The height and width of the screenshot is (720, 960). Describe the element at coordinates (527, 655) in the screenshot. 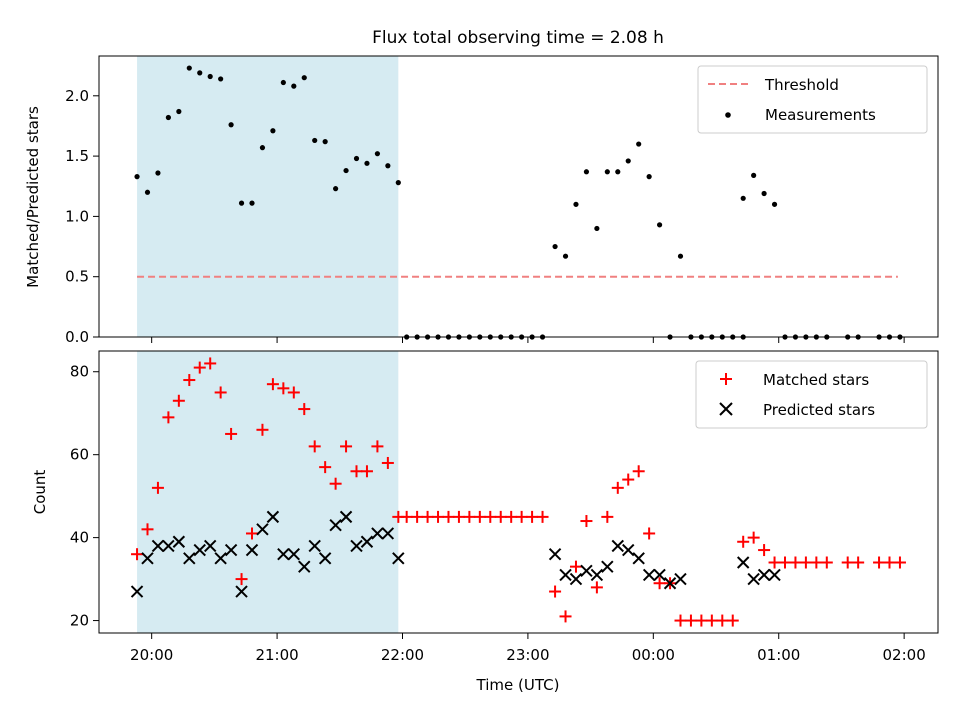

I see `bottom-xtick-label: 23:00` at that location.